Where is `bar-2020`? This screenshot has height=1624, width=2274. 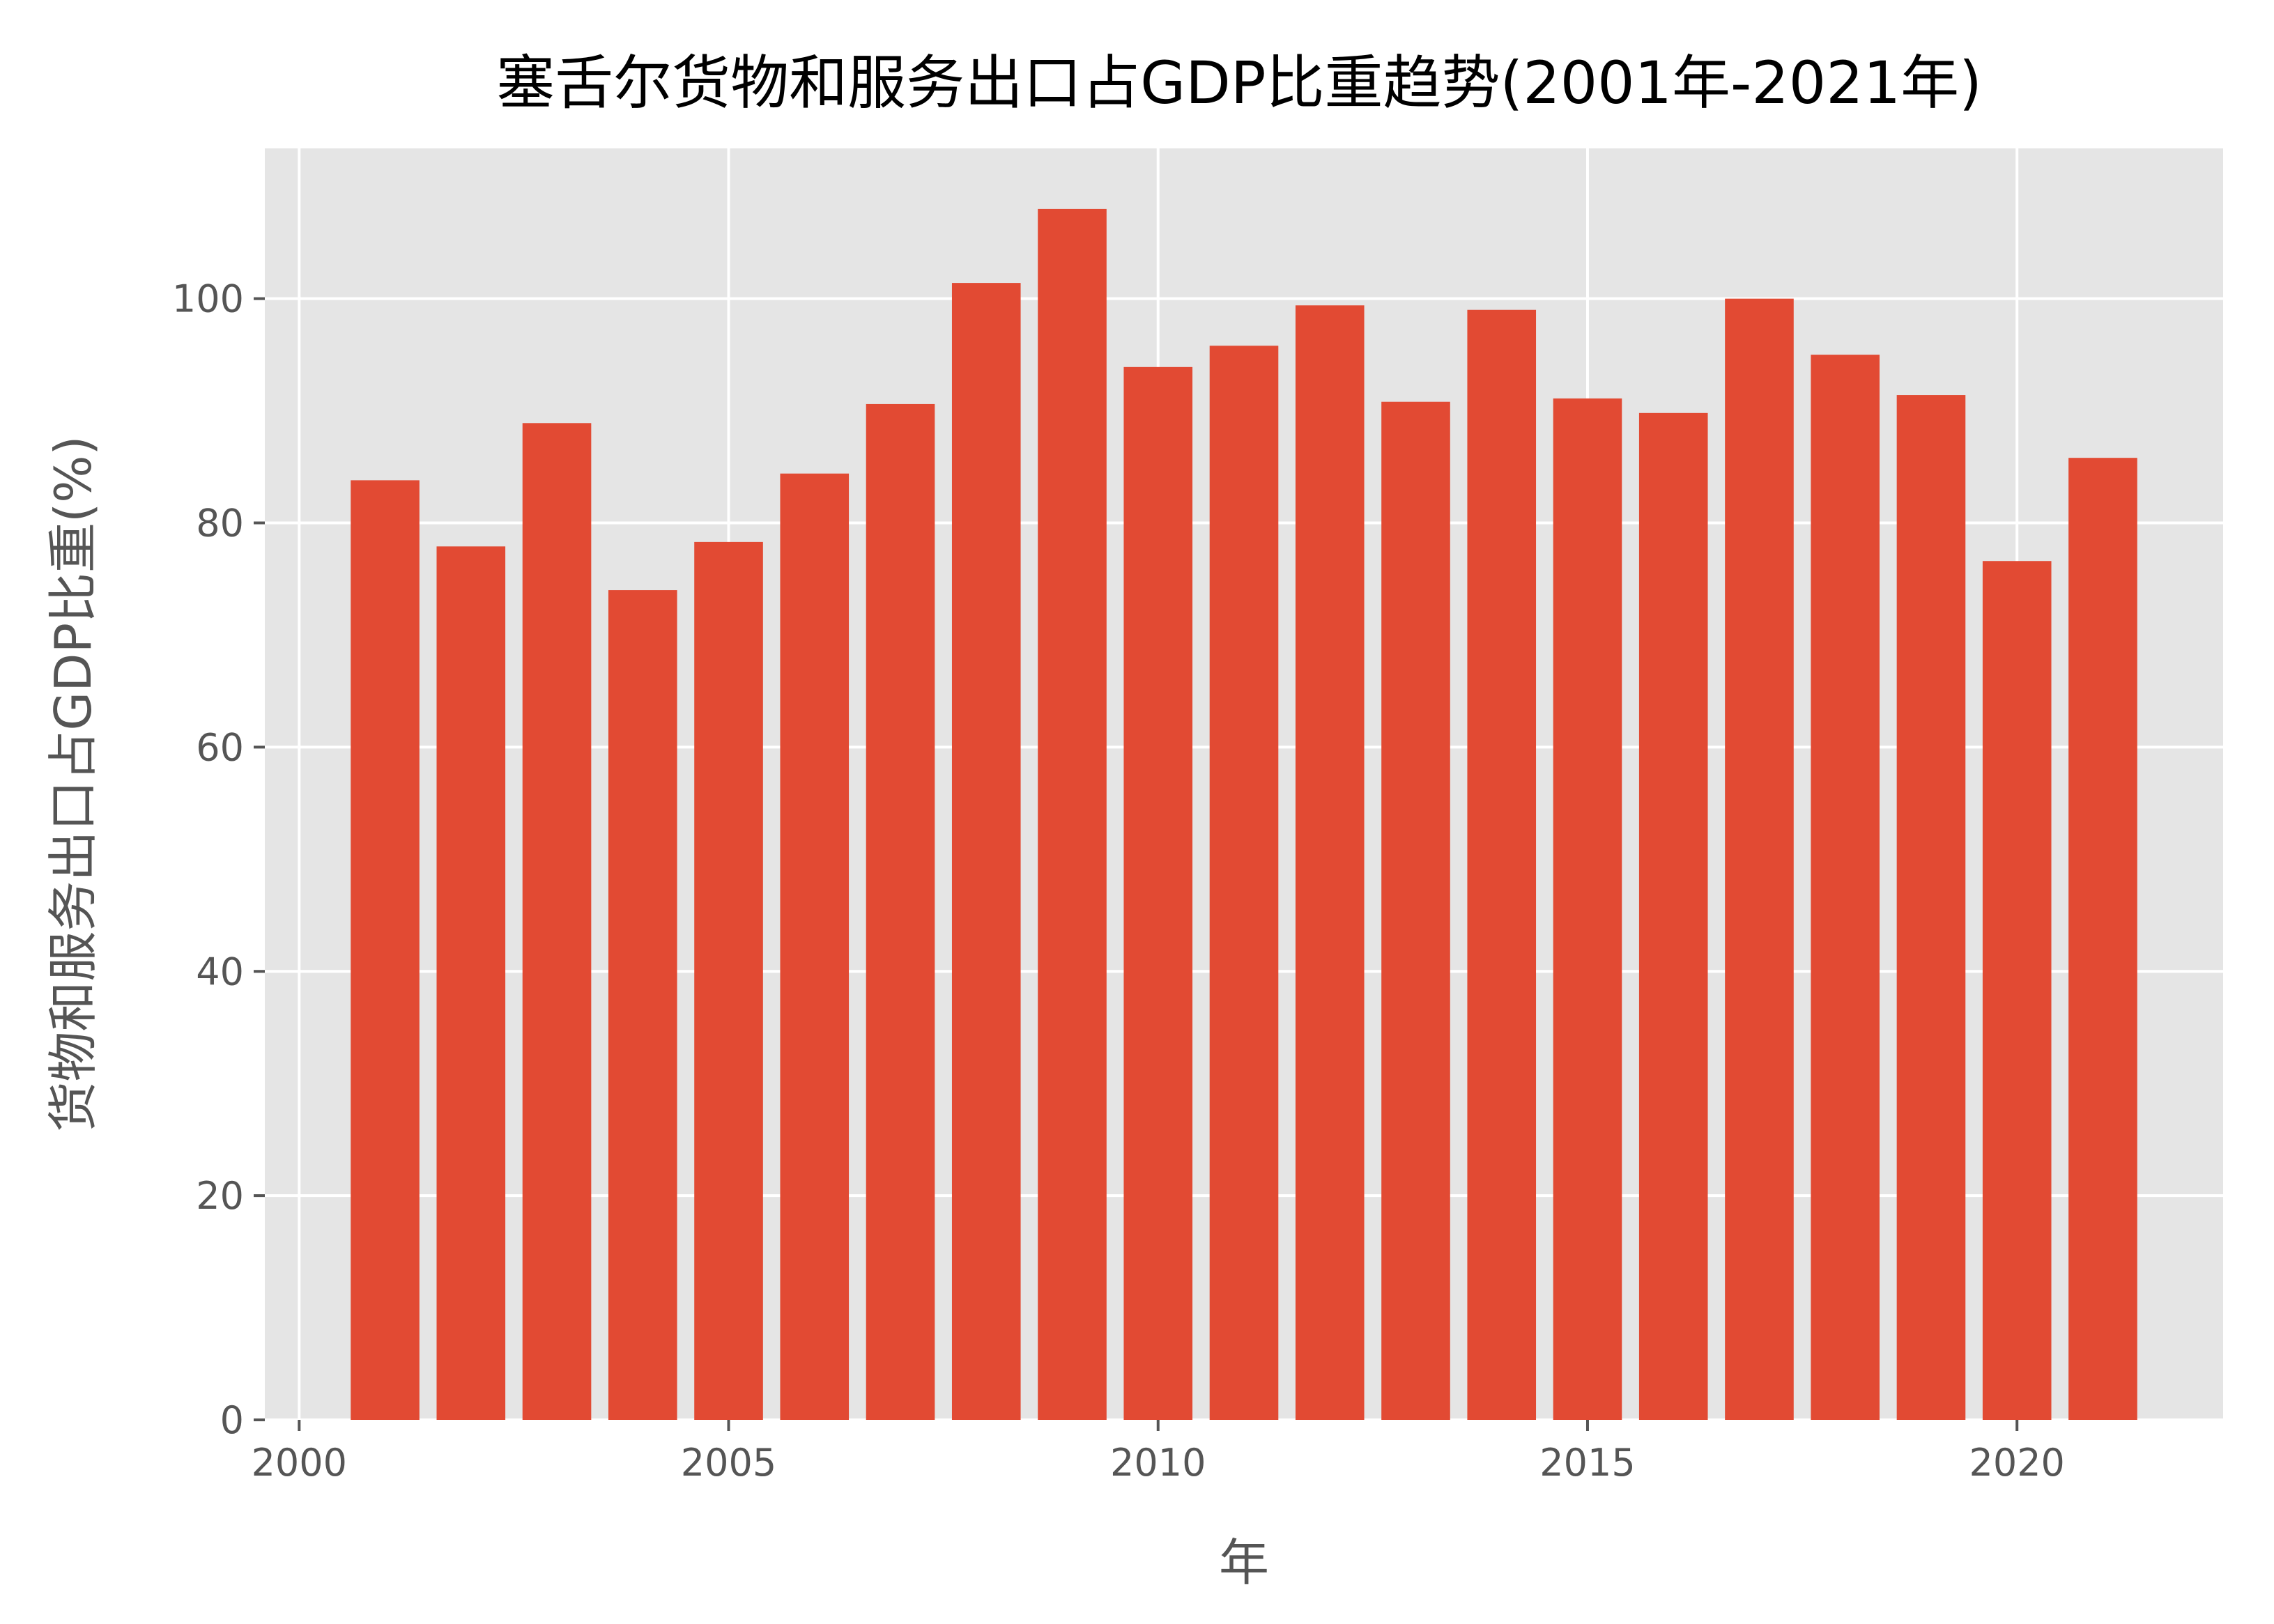 bar-2020 is located at coordinates (2017, 990).